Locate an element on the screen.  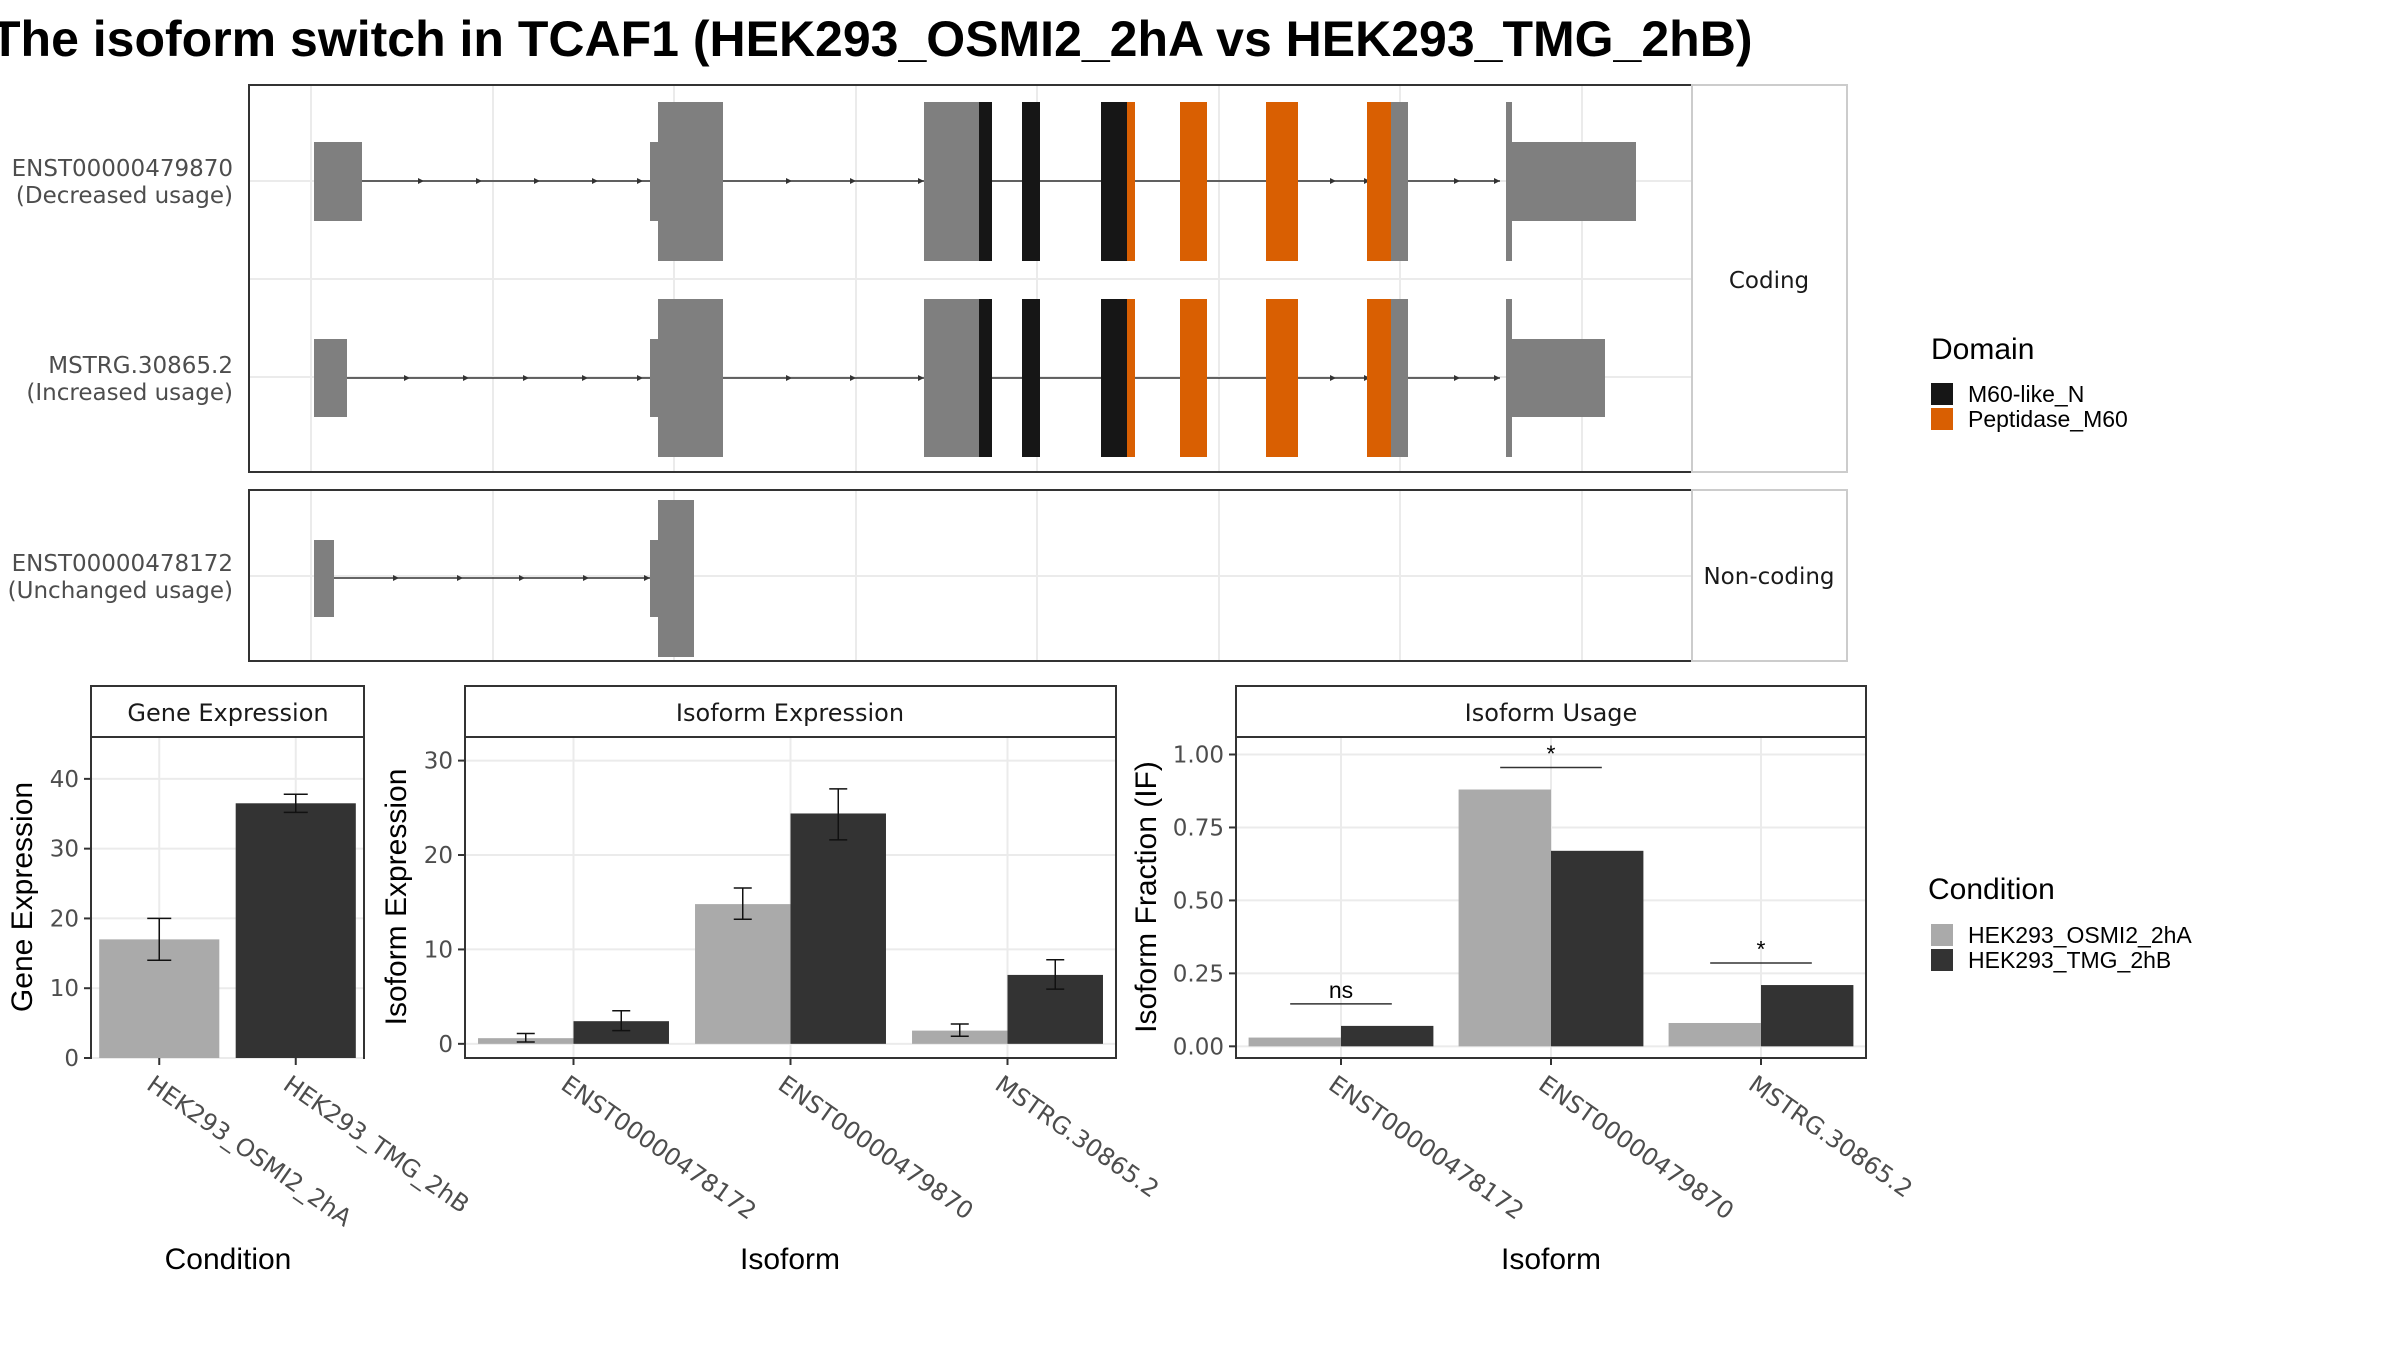
y-axis-label: Isoform Fraction (IF) is located at coordinates (1146, 897).